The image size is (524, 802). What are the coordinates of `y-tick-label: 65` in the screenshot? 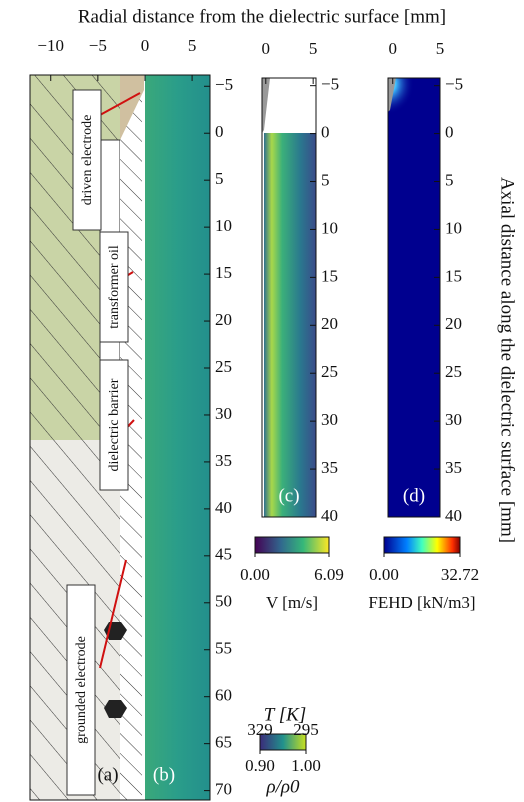 It's located at (223, 742).